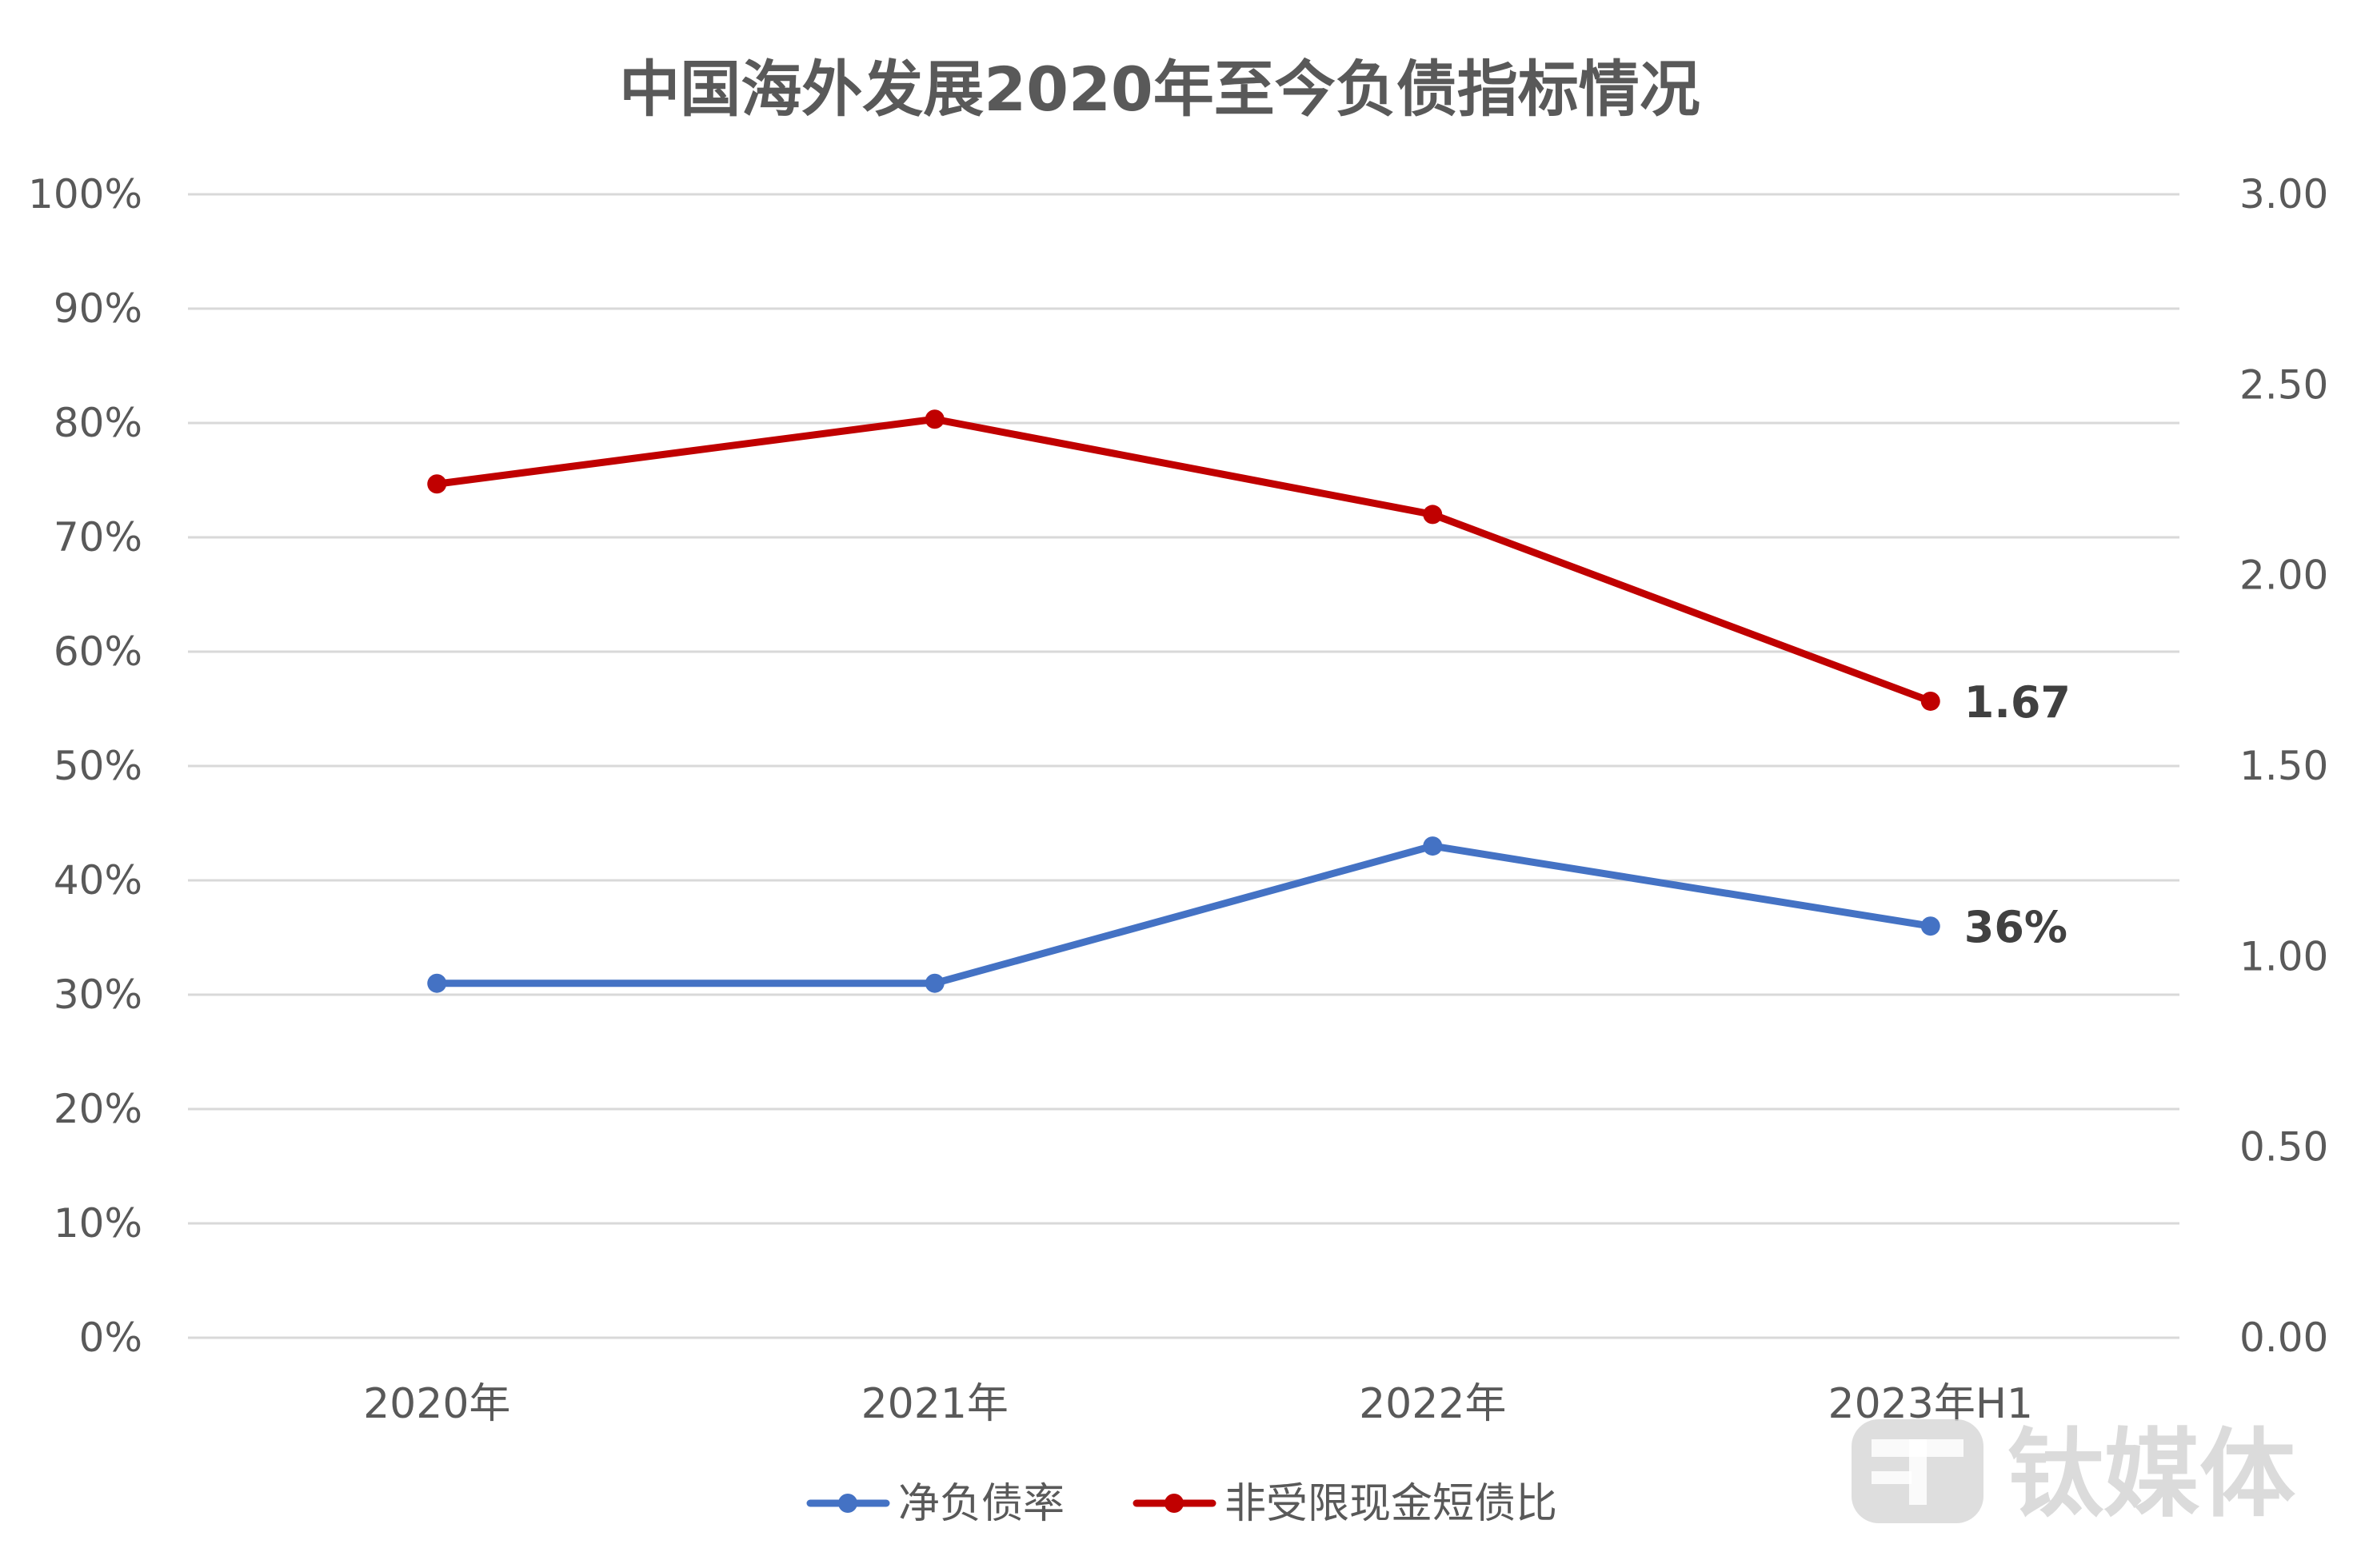  What do you see at coordinates (1390, 1504) in the screenshot?
I see `legend-label: 非受限现金短债比` at bounding box center [1390, 1504].